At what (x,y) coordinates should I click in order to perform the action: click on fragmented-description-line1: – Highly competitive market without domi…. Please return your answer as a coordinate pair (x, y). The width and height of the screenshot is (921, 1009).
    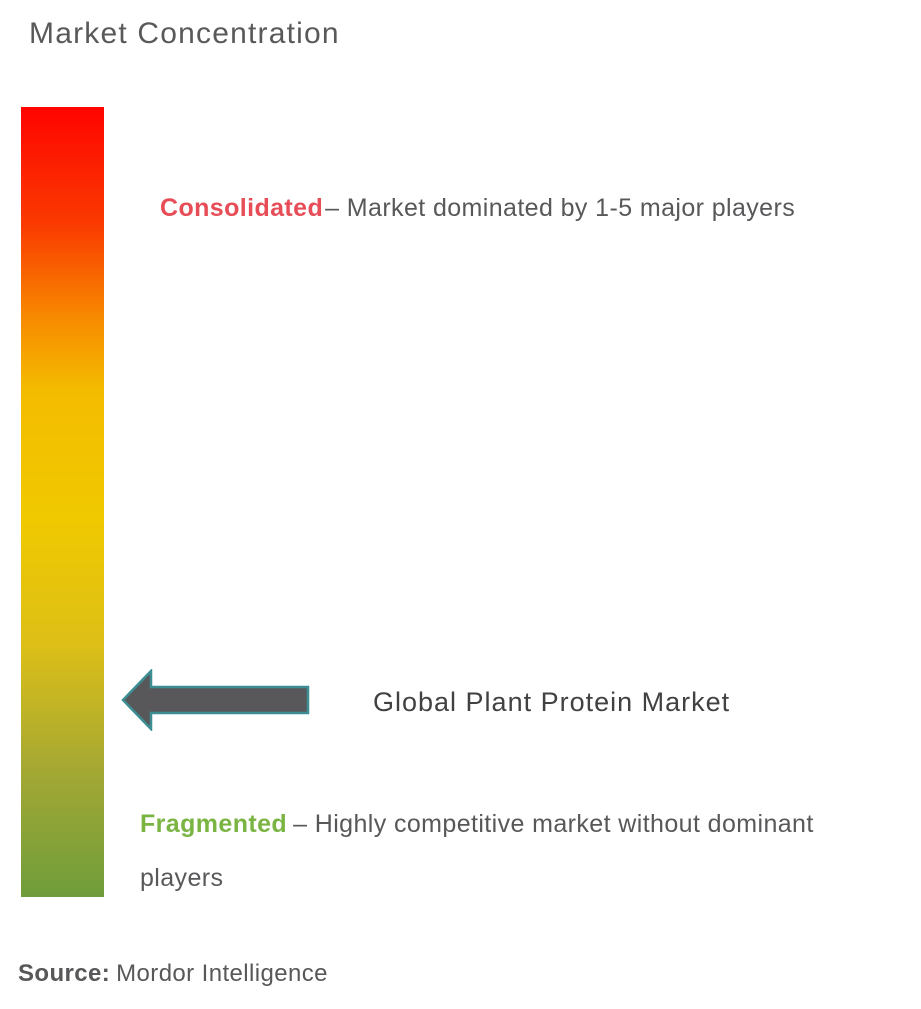
    Looking at the image, I should click on (553, 824).